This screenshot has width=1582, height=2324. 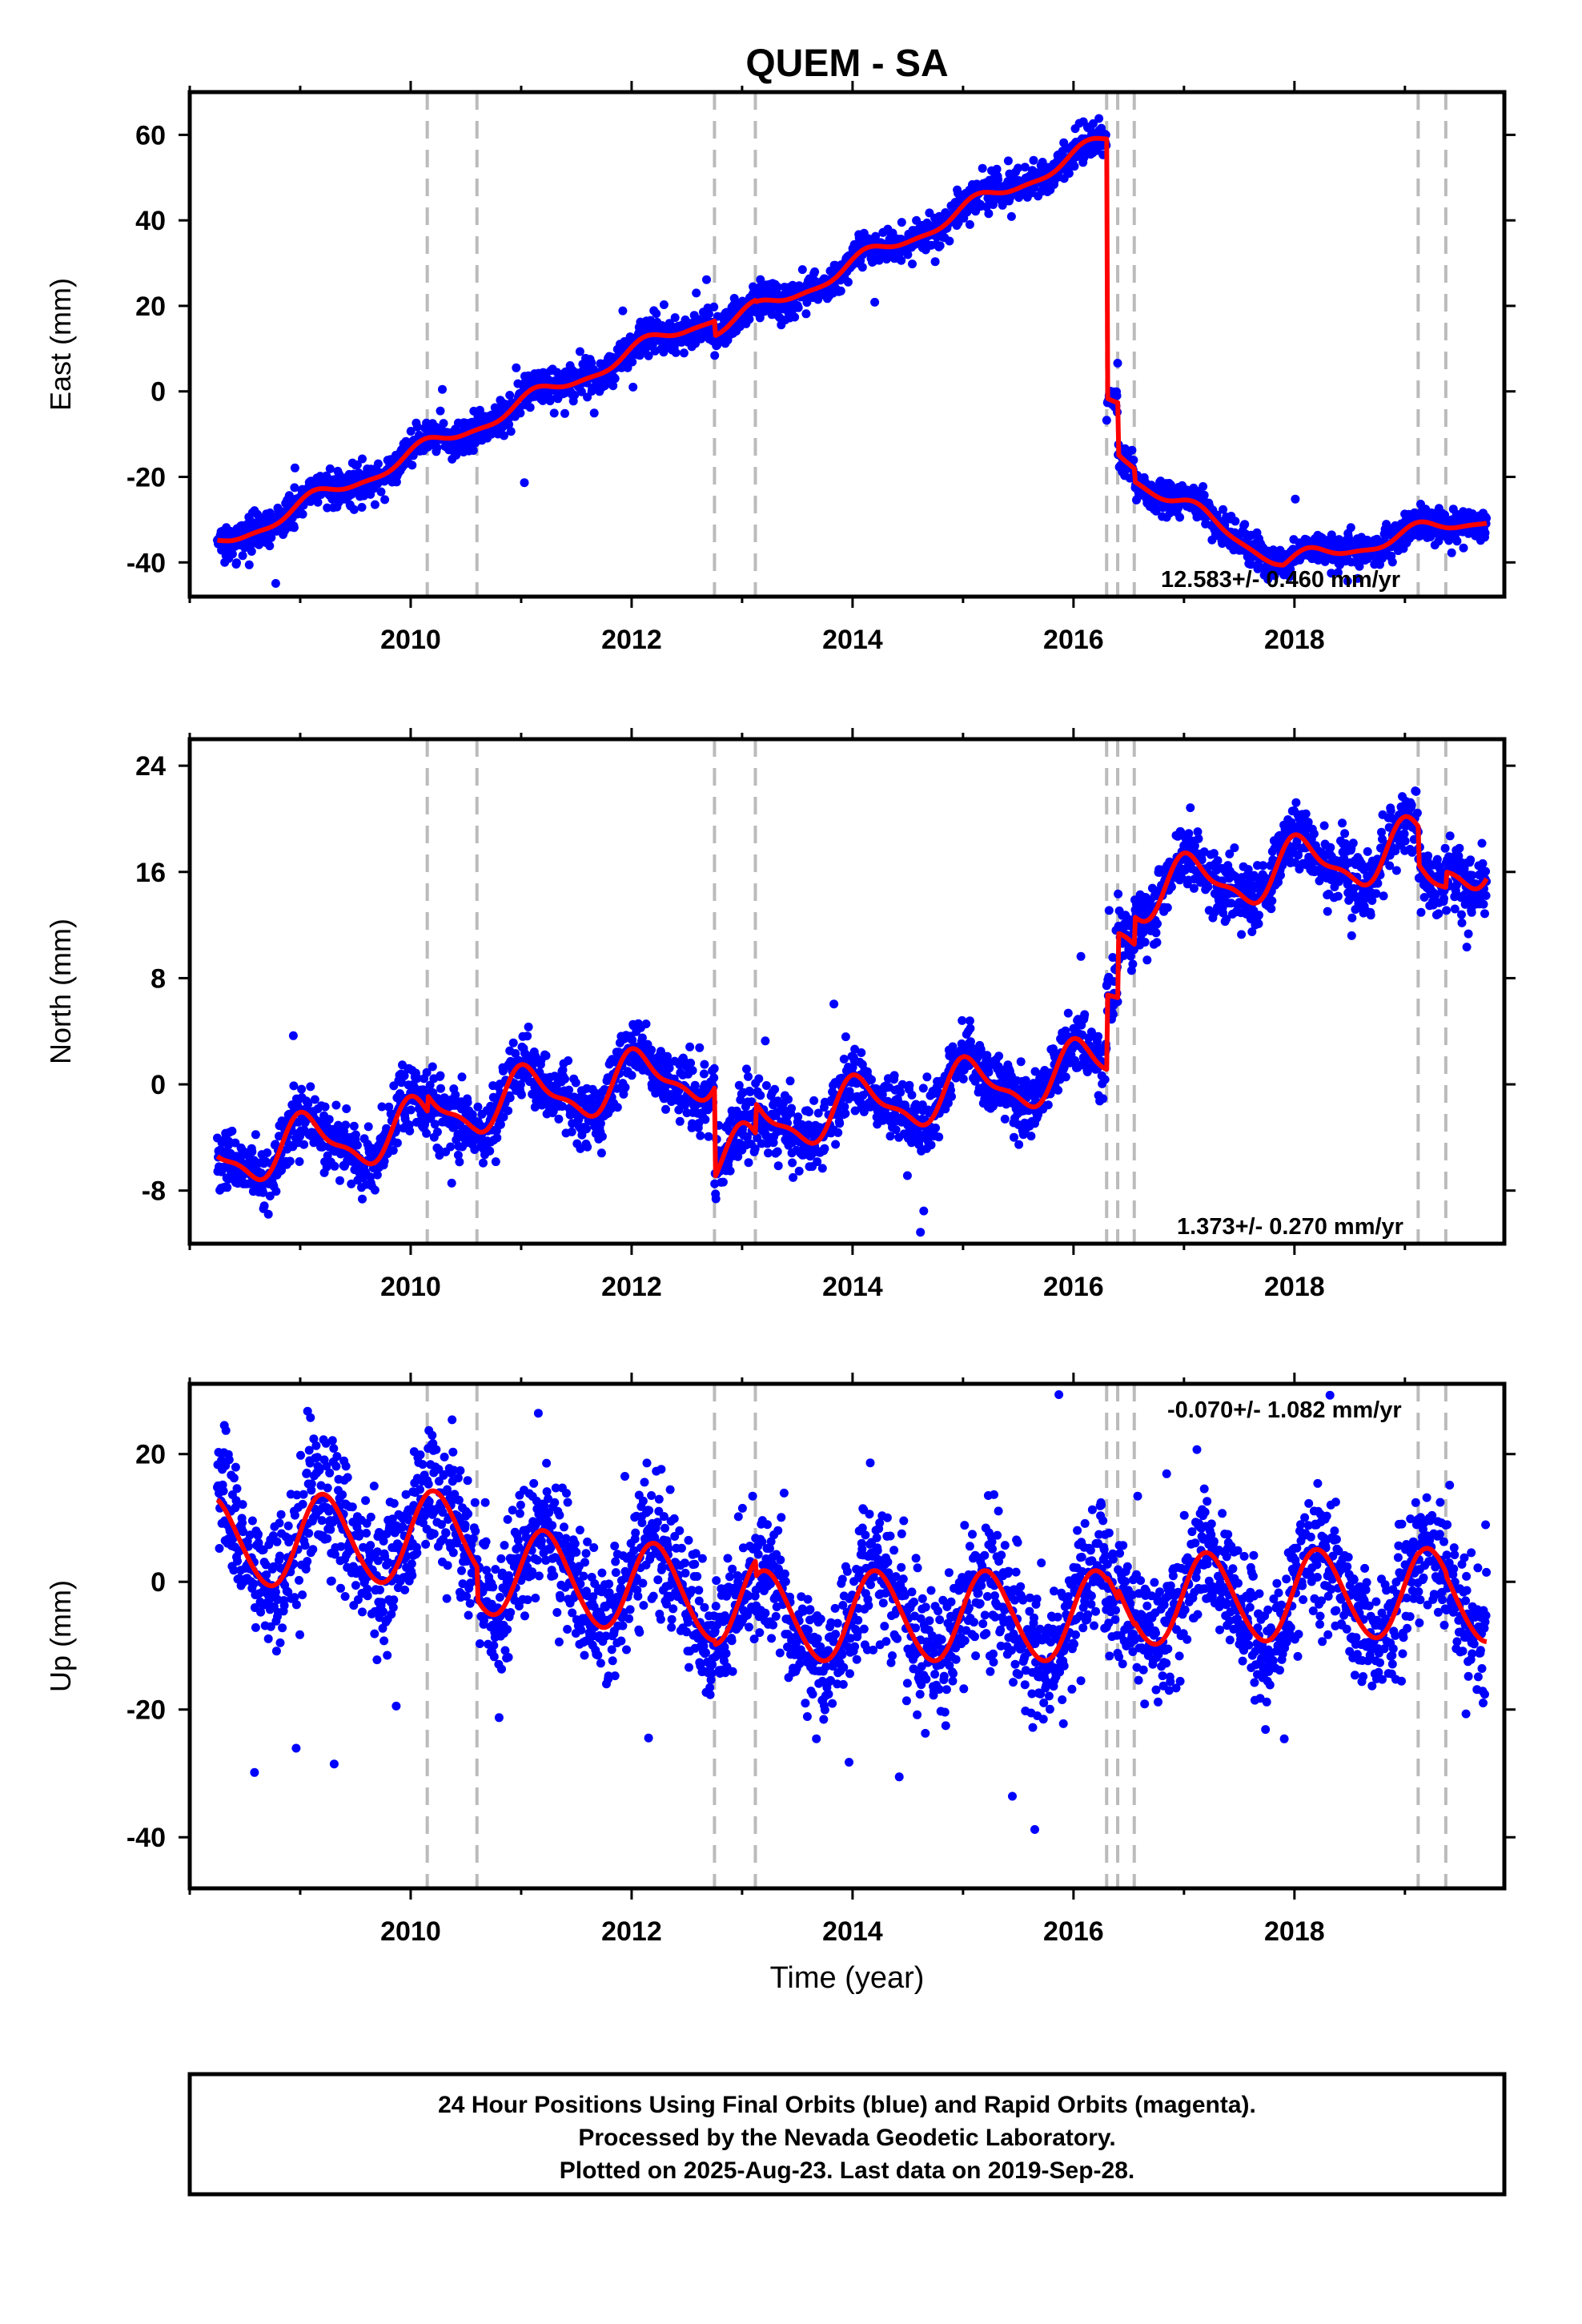 I want to click on y-axis-label: East (mm), so click(x=61, y=344).